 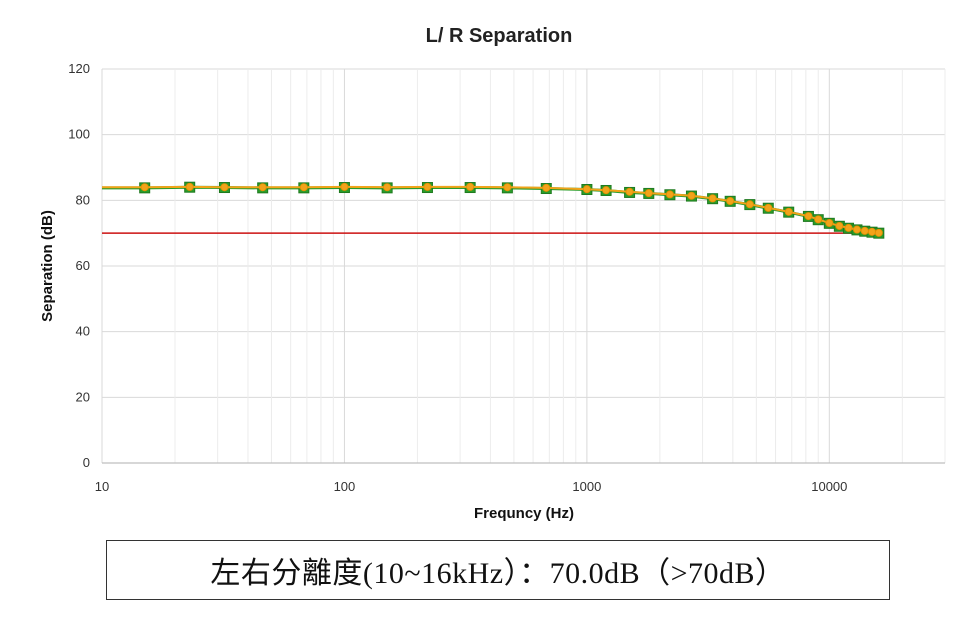 I want to click on x-tick-label: 10, so click(x=102, y=486).